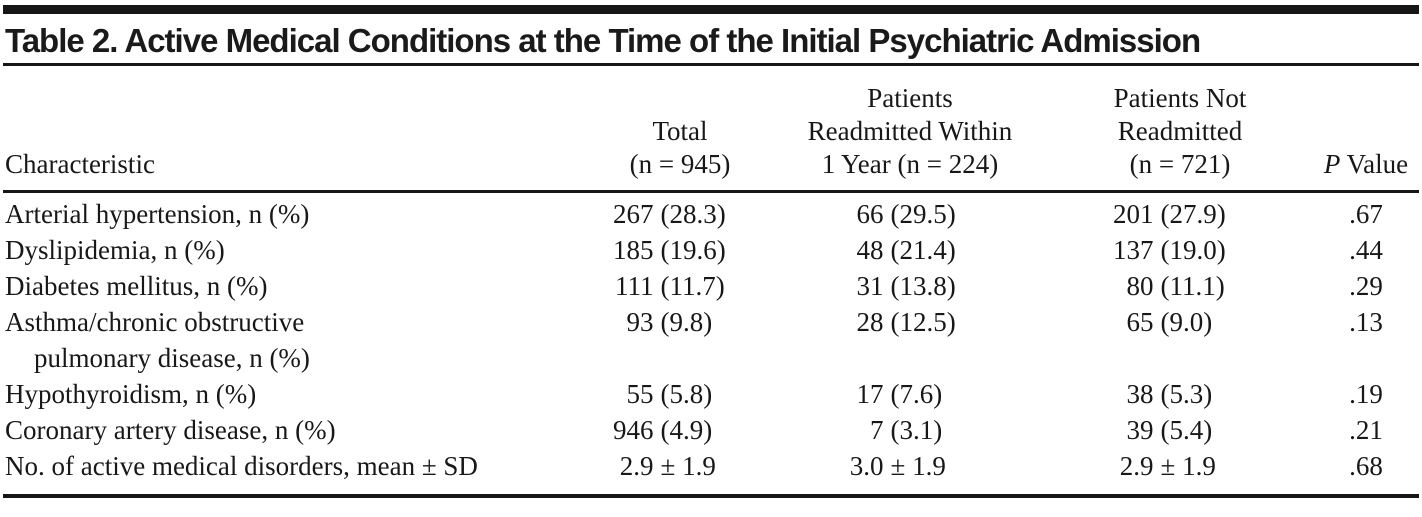 This screenshot has width=1422, height=517. Describe the element at coordinates (899, 394) in the screenshot. I see `cell-readmitted: 17 (7.6)` at that location.